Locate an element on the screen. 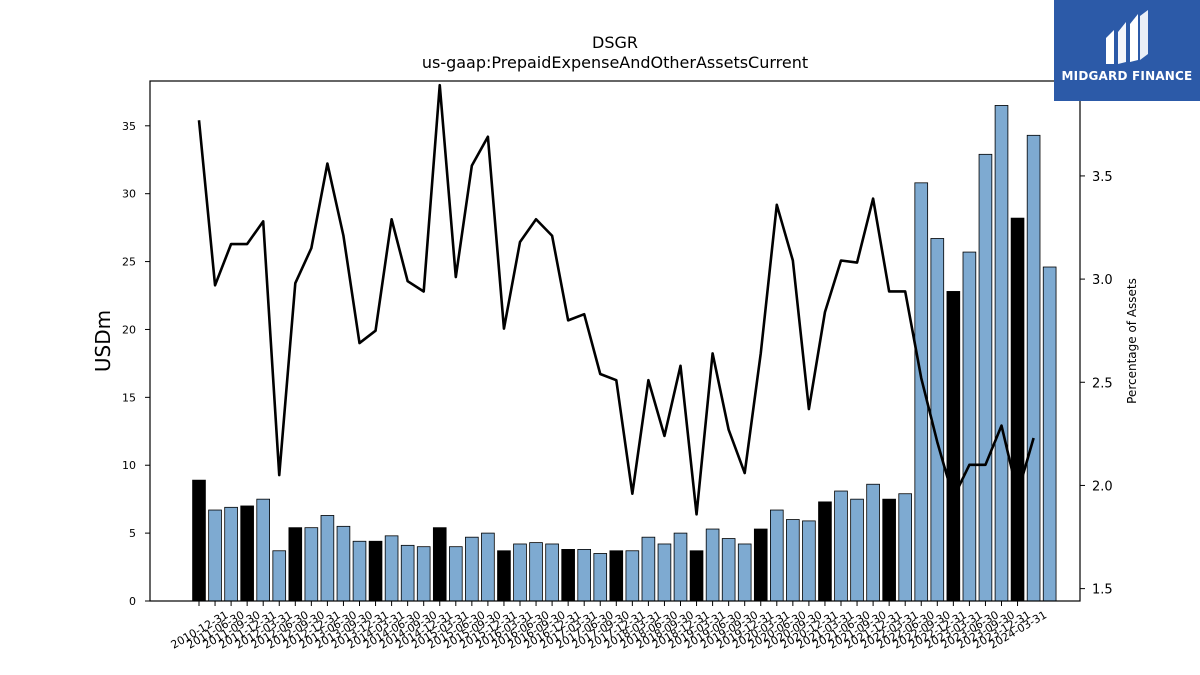 The image size is (1200, 675). y-tick-label: 20 is located at coordinates (129, 329).